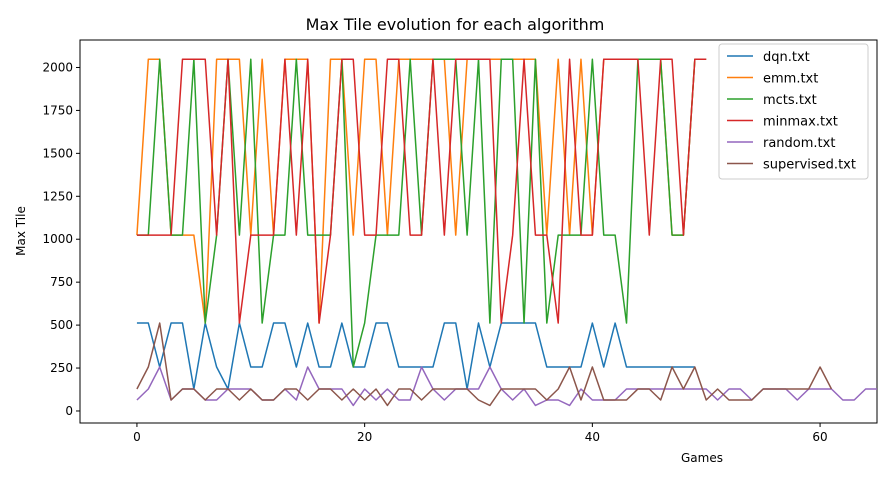  Describe the element at coordinates (57, 196) in the screenshot. I see `y-tick-label: 1250` at that location.